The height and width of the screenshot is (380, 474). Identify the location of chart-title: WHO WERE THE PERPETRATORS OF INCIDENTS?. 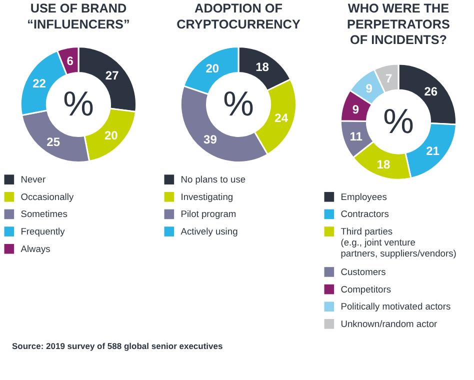
(398, 24).